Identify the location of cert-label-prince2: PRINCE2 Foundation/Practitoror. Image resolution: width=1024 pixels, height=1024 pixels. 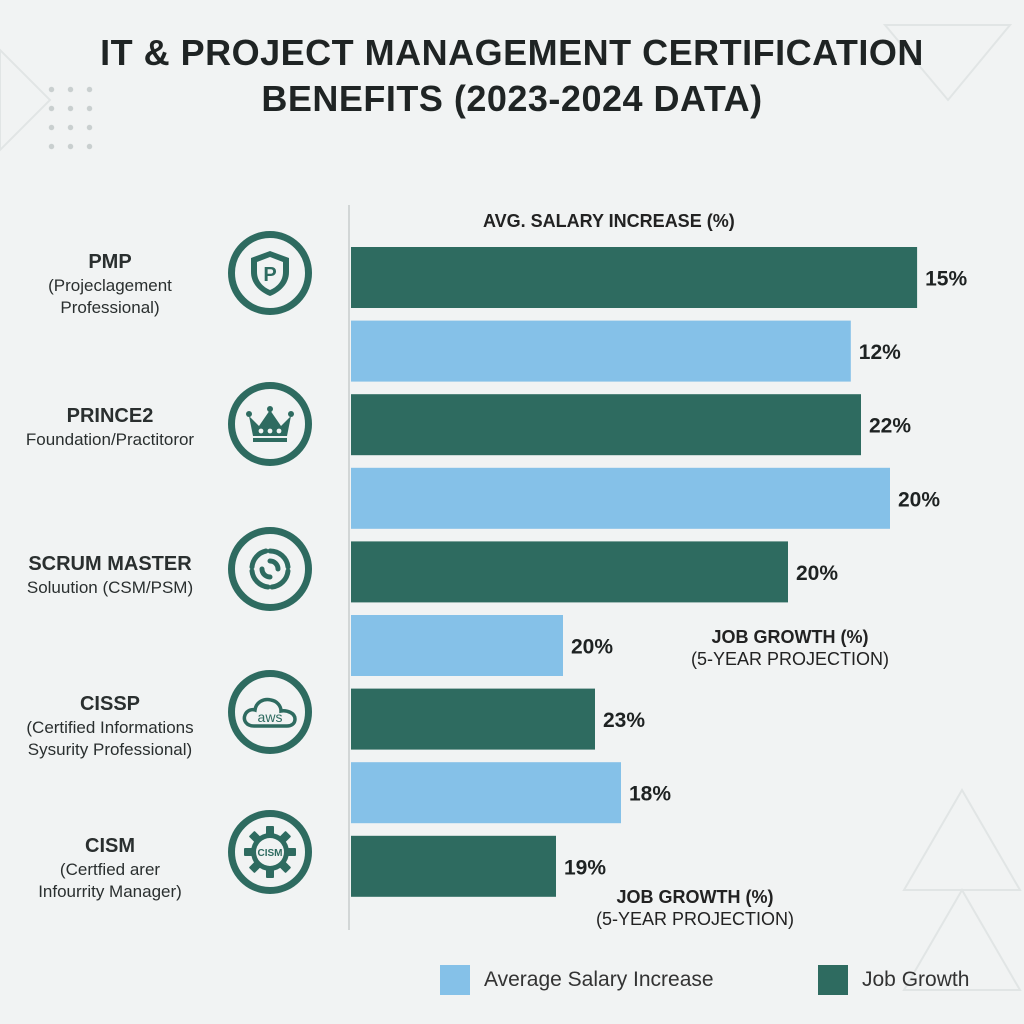
(110, 427).